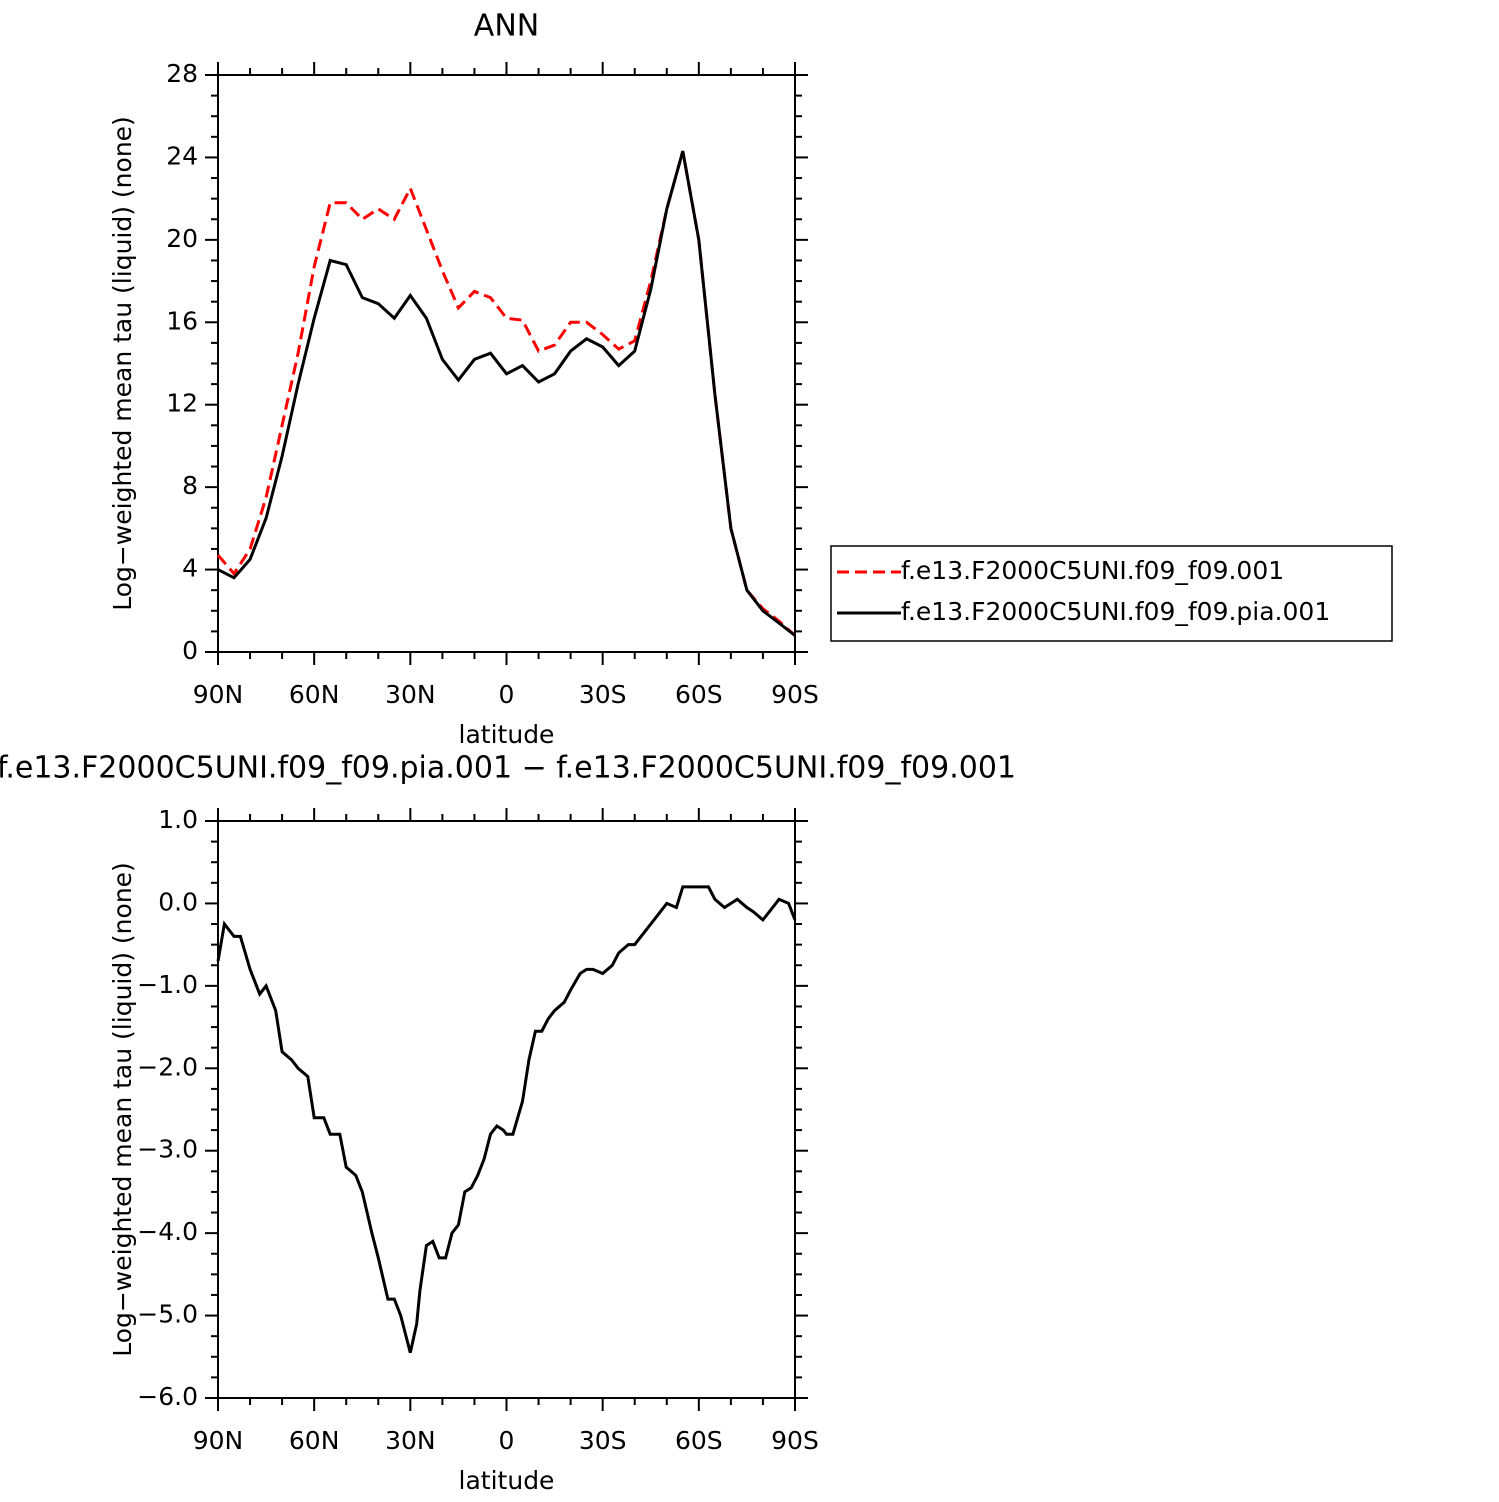 Image resolution: width=1499 pixels, height=1502 pixels. Describe the element at coordinates (167, 1066) in the screenshot. I see `y-tick-label: −2.0` at that location.